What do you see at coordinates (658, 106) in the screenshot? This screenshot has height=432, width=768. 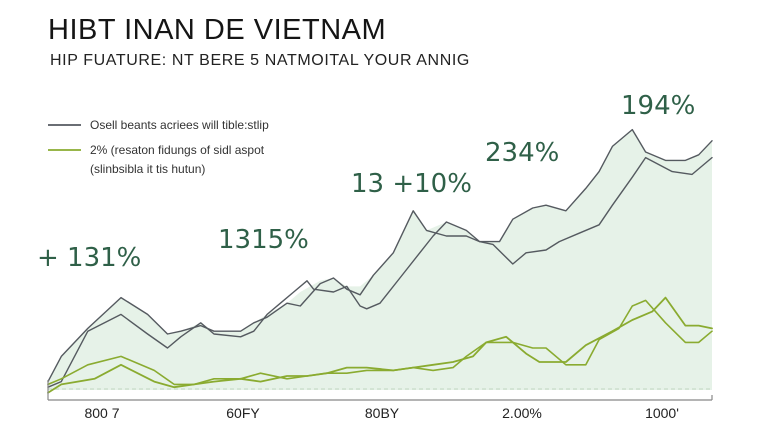 I see `annotation-label: 194%` at bounding box center [658, 106].